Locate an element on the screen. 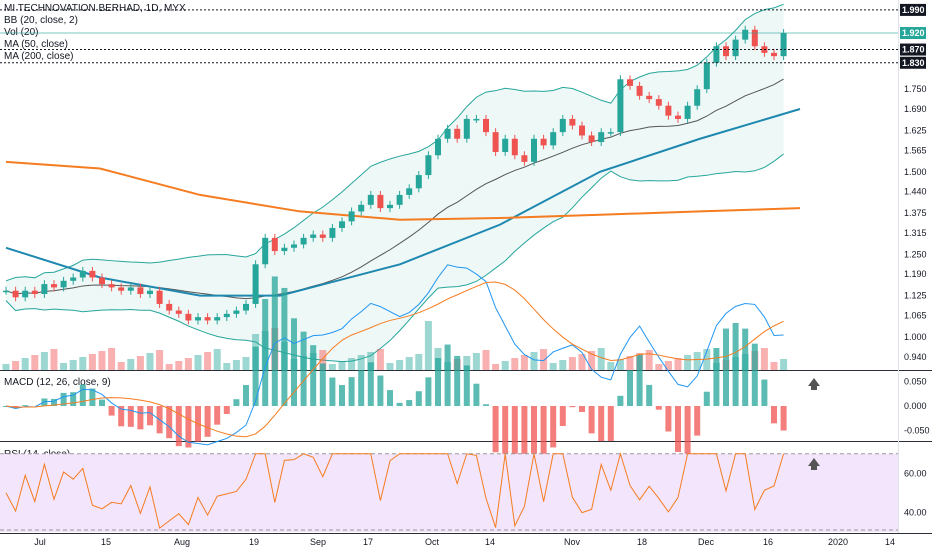  price-tag-label: 1.870 is located at coordinates (913, 50).